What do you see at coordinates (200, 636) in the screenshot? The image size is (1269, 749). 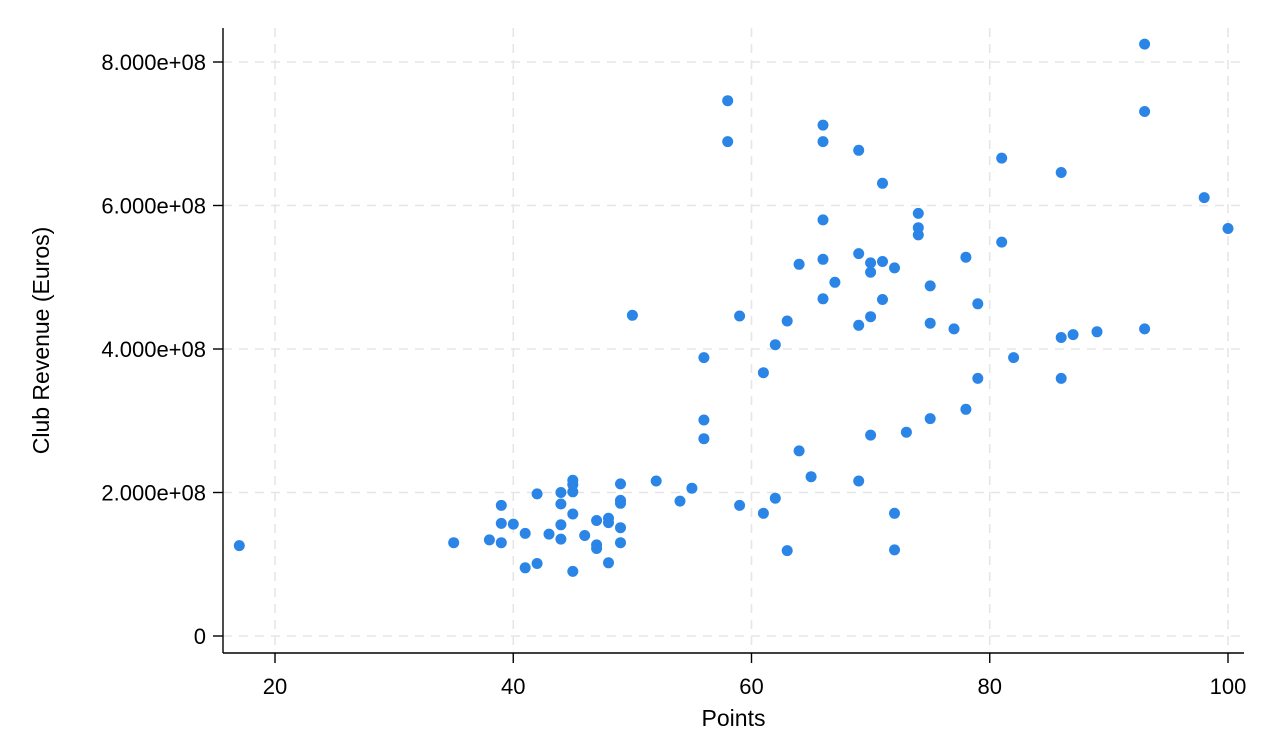 I see `y-tick-label: 0` at bounding box center [200, 636].